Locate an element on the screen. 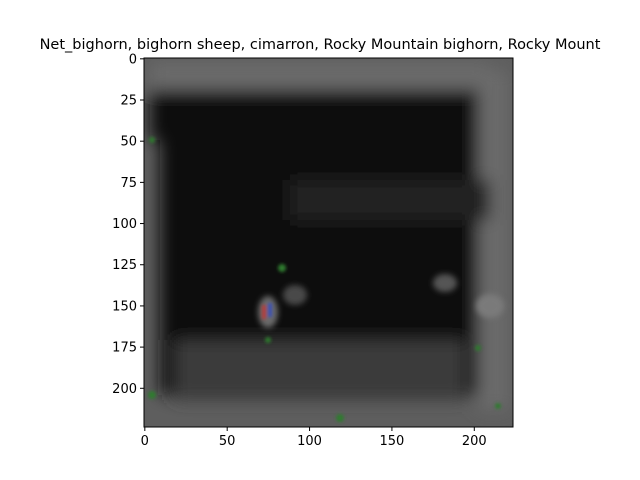  y-tick-label: 175 is located at coordinates (124, 348).